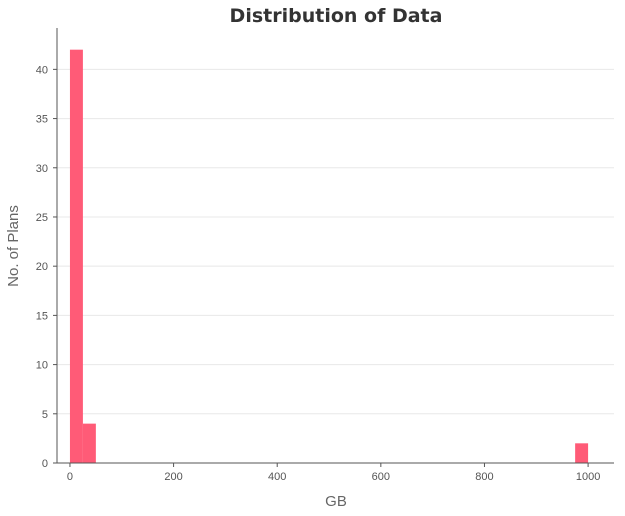 This screenshot has height=516, width=625. I want to click on y-tick-label: 20, so click(42, 267).